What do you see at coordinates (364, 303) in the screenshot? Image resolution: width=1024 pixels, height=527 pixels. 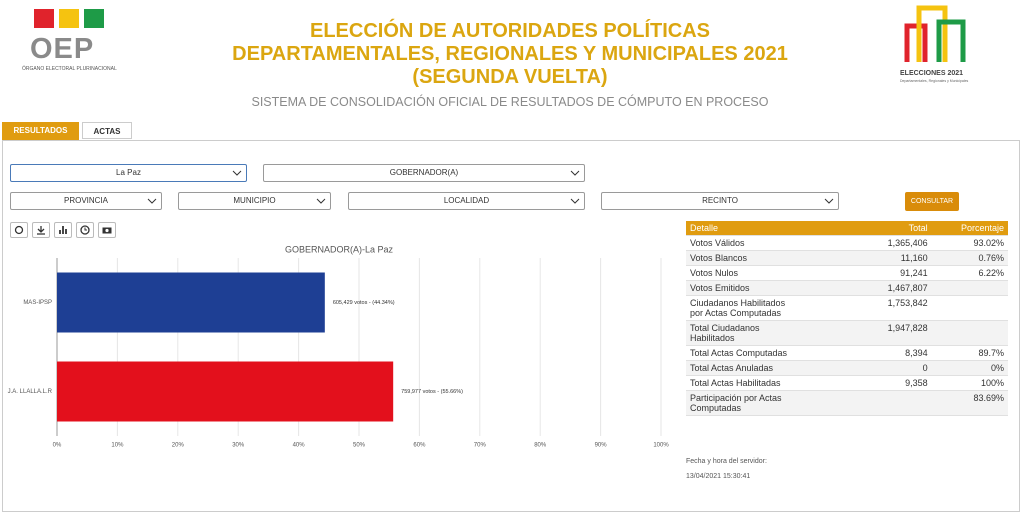 I see `value-label: 605,429 votos - (44.34%)` at bounding box center [364, 303].